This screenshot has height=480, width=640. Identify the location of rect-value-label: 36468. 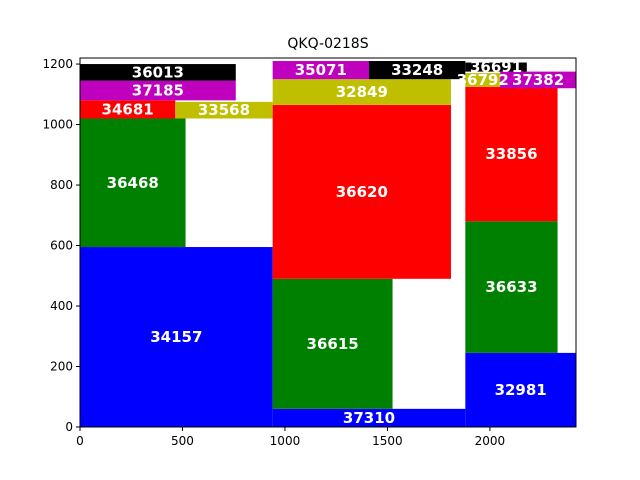
(133, 183).